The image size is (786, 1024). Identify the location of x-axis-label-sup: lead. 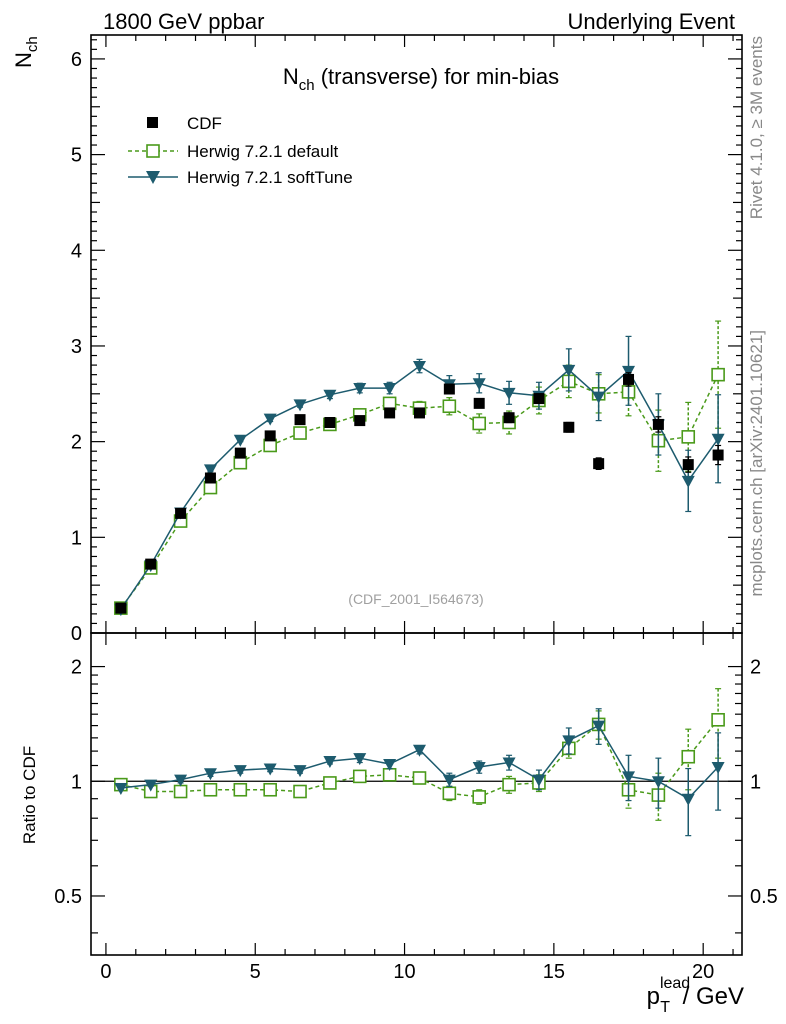
(675, 983).